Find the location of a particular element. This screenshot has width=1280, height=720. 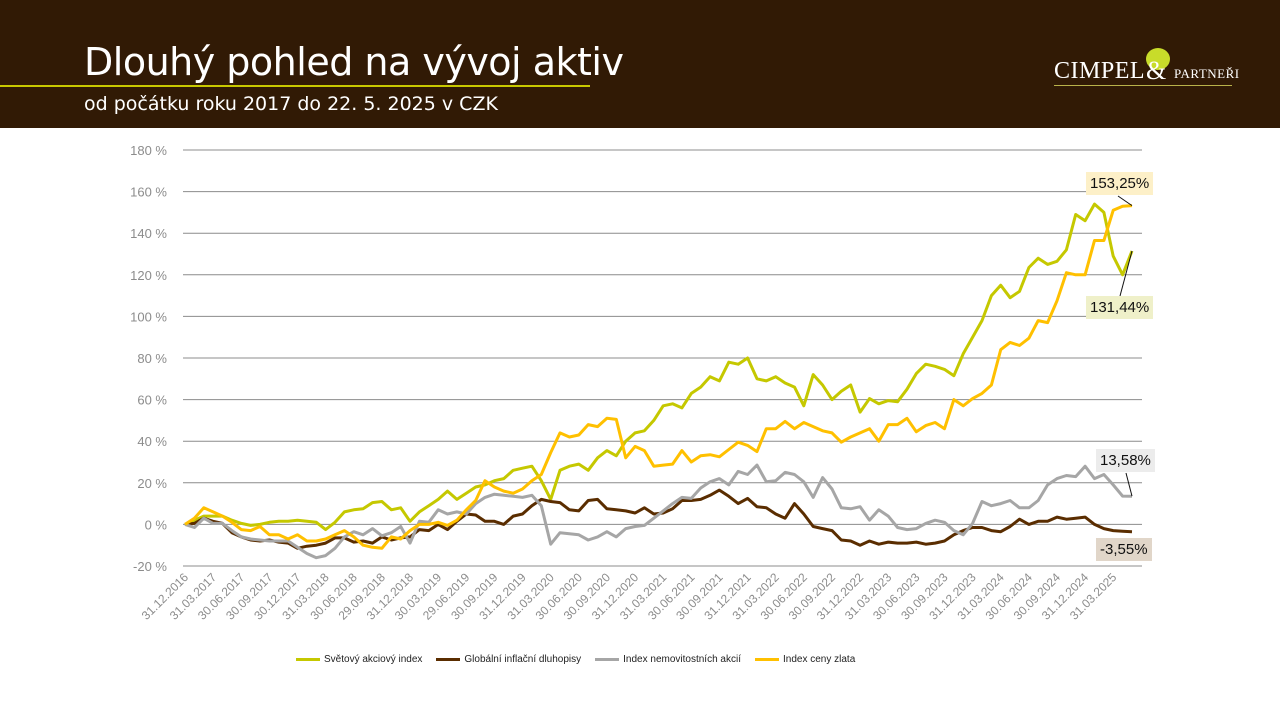

annotation-gold: 153,25% is located at coordinates (1120, 183).